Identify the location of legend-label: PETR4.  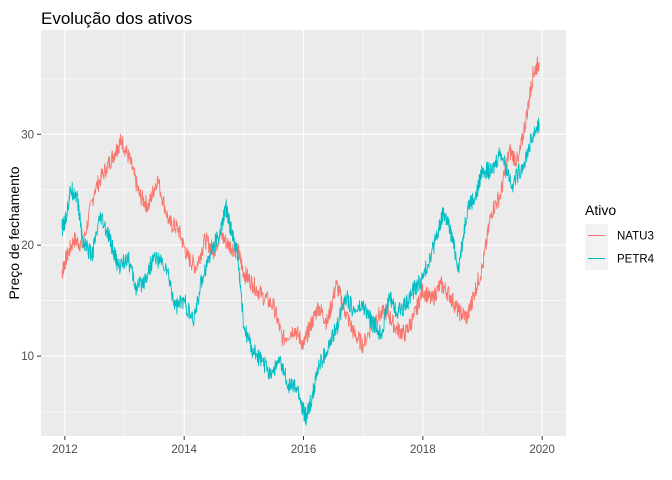
(636, 260).